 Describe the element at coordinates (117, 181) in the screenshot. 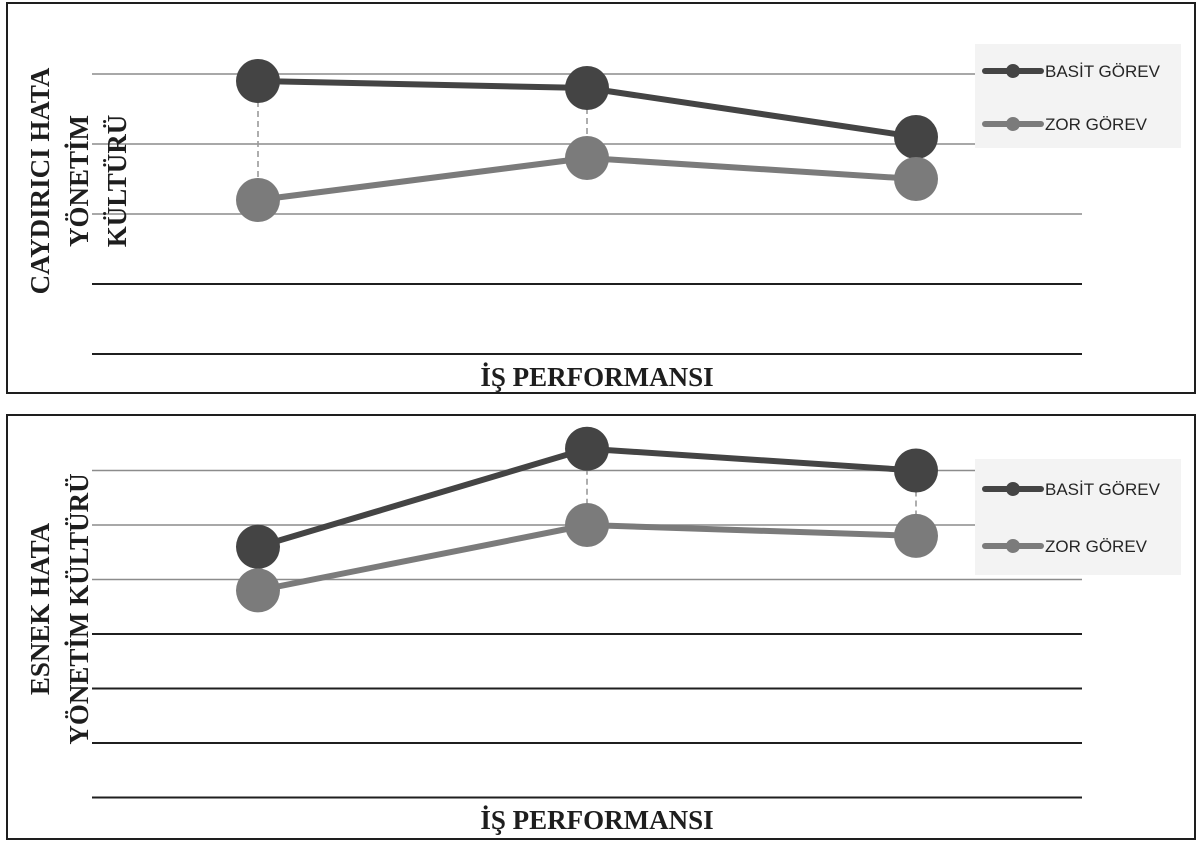

I see `y-axis-label-line: KÜLTÜRÜ` at that location.